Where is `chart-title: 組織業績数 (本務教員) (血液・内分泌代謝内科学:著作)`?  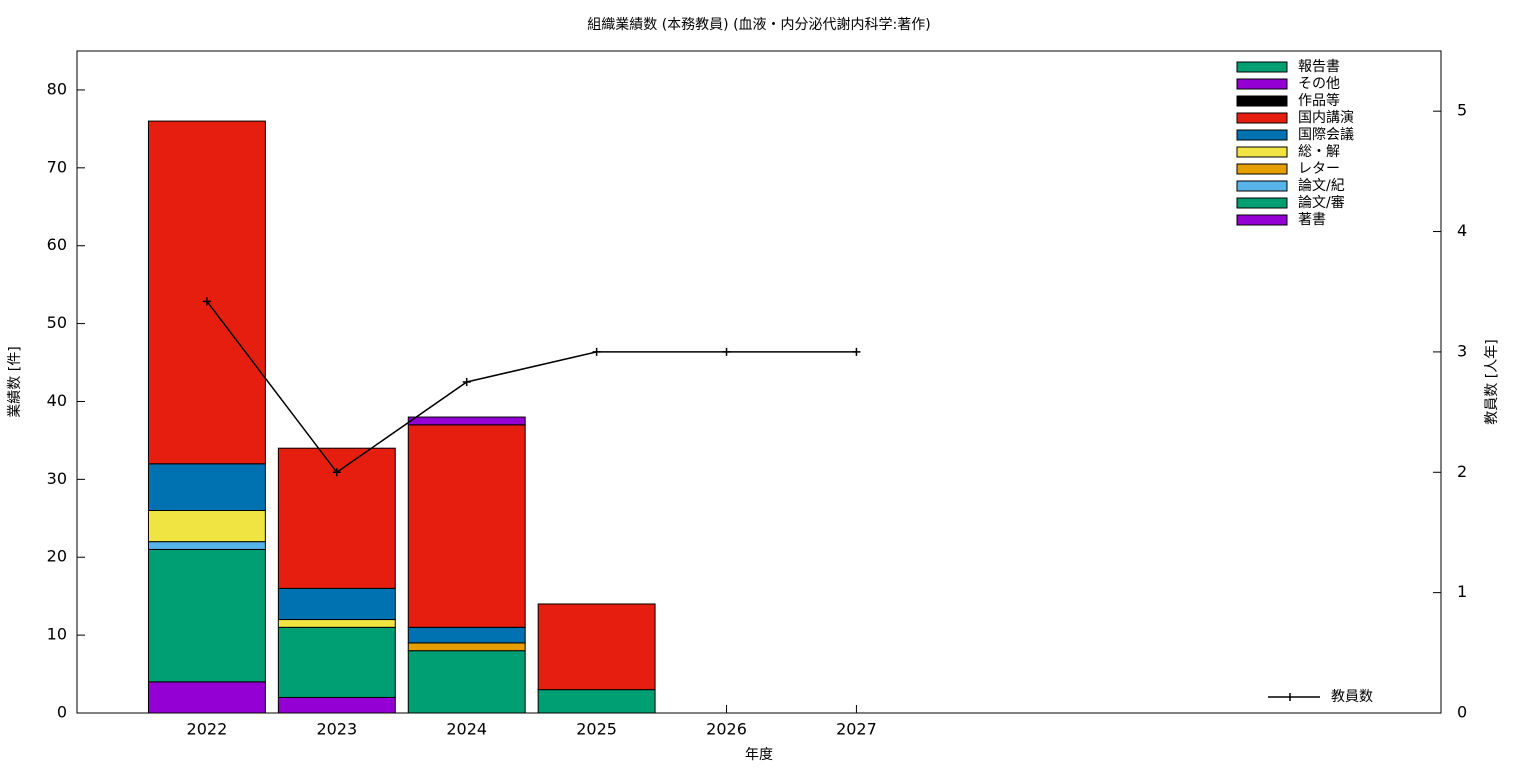
chart-title: 組織業績数 (本務教員) (血液・内分泌代謝内科学:著作) is located at coordinates (758, 25).